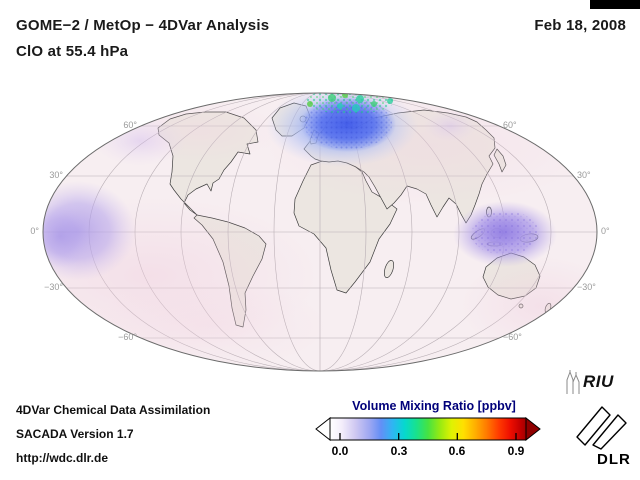 This screenshot has width=640, height=480. I want to click on north-pacific-lavender-patch, so click(140, 141).